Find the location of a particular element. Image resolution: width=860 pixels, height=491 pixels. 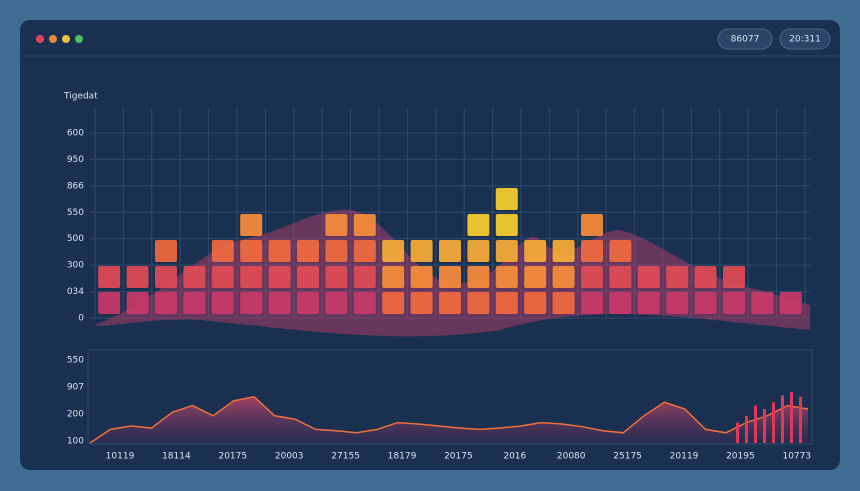

y-tick-label: 500 is located at coordinates (75, 239).